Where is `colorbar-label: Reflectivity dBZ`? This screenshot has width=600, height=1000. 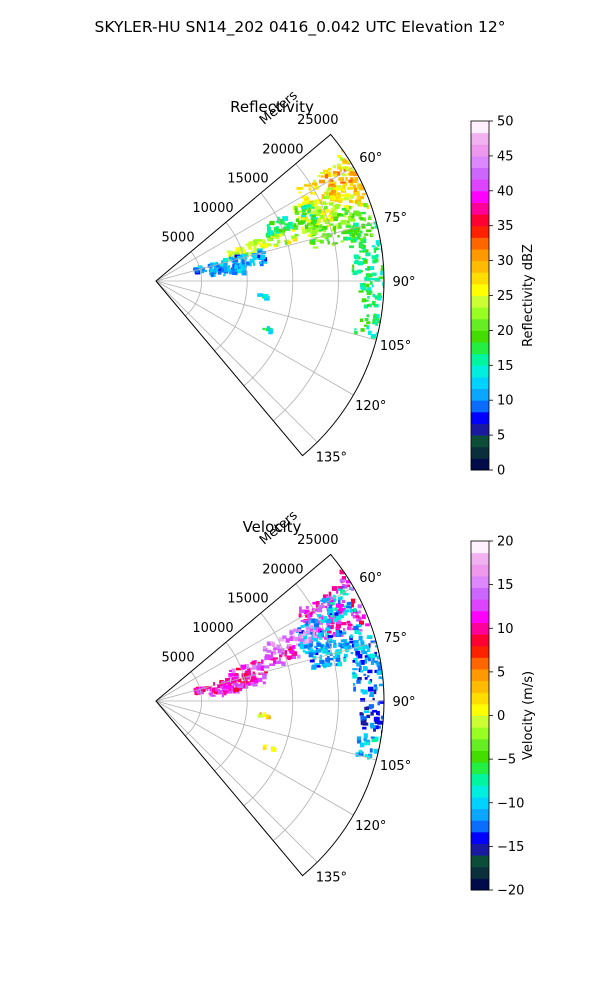
colorbar-label: Reflectivity dBZ is located at coordinates (528, 295).